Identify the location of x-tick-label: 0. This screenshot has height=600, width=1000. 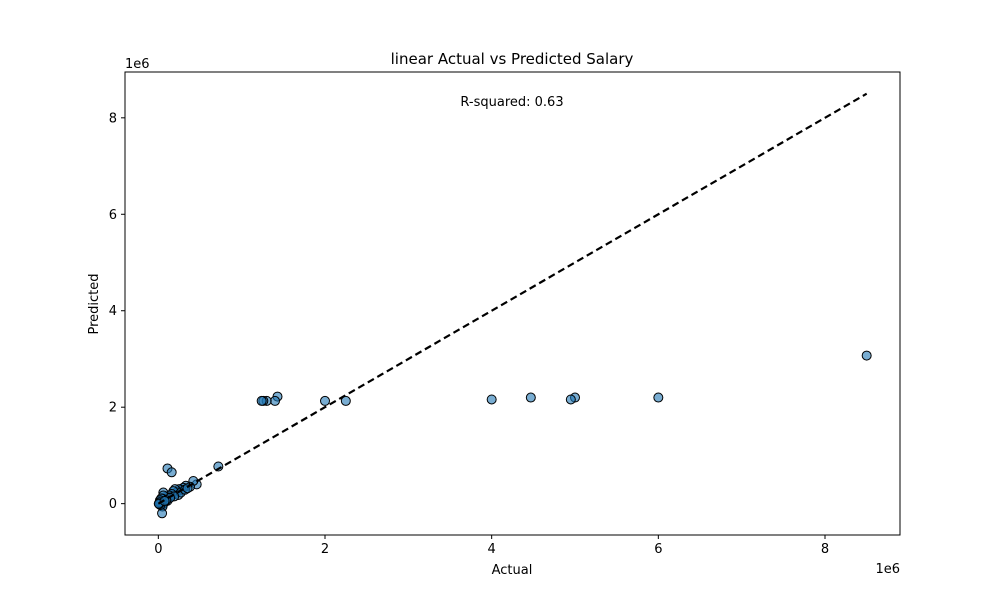
(158, 549).